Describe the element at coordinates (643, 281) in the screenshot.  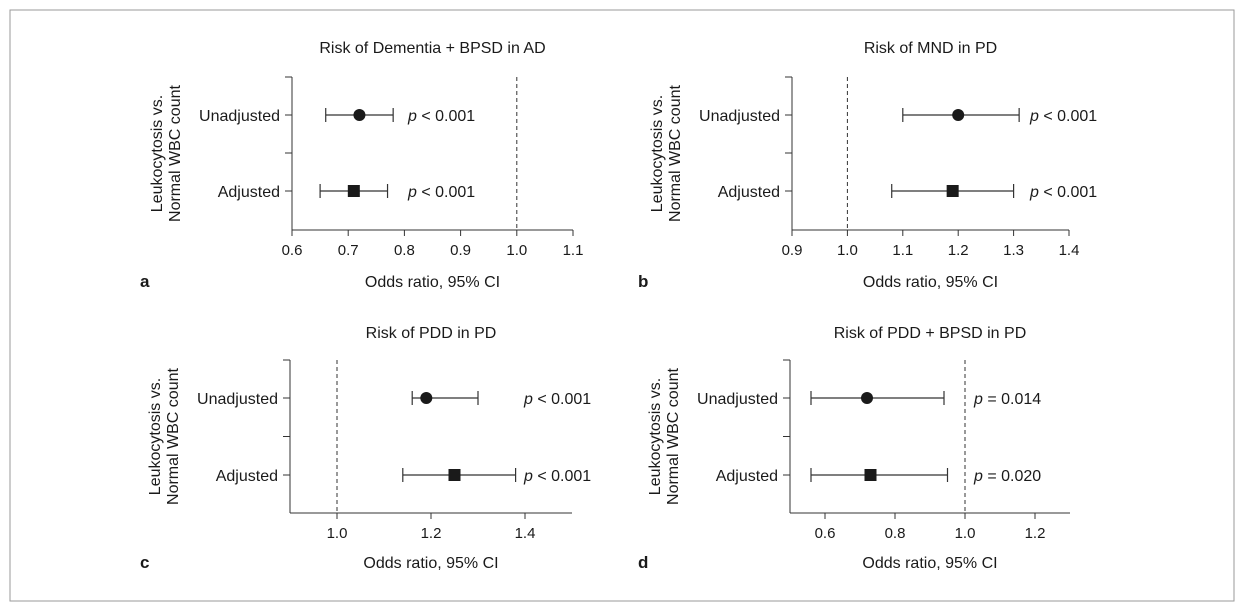
I see `panel-letter: b` at that location.